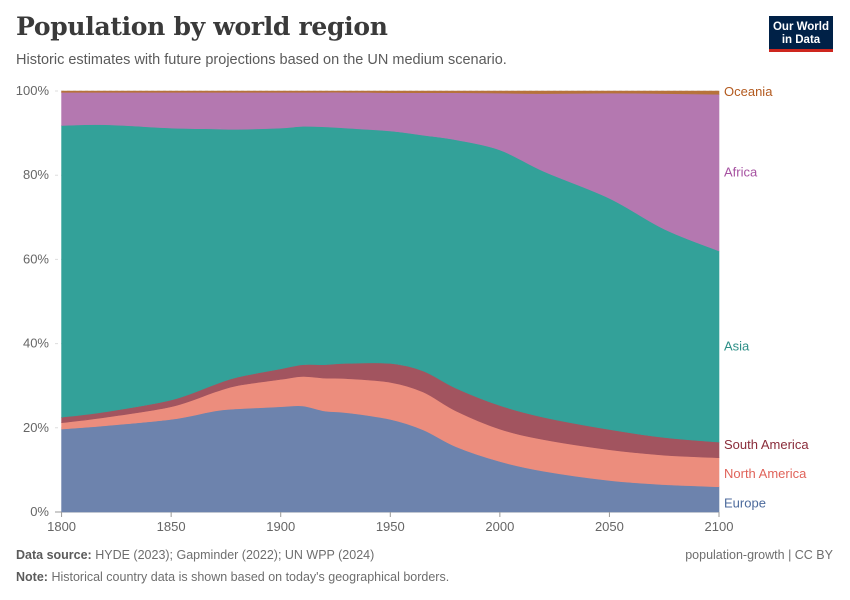 This screenshot has height=600, width=850. What do you see at coordinates (745, 502) in the screenshot?
I see `series-label-europe: Europe` at bounding box center [745, 502].